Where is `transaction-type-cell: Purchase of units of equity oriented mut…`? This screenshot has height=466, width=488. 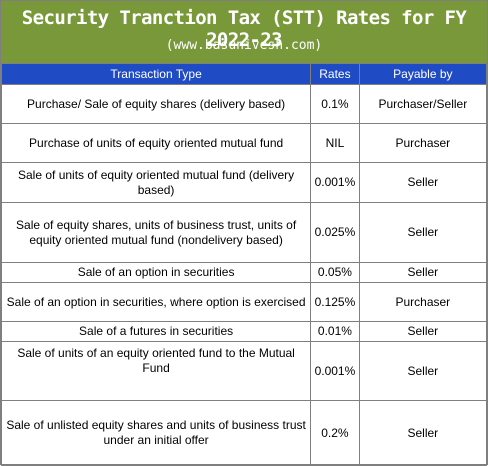 transaction-type-cell: Purchase of units of equity oriented mut… is located at coordinates (156, 143).